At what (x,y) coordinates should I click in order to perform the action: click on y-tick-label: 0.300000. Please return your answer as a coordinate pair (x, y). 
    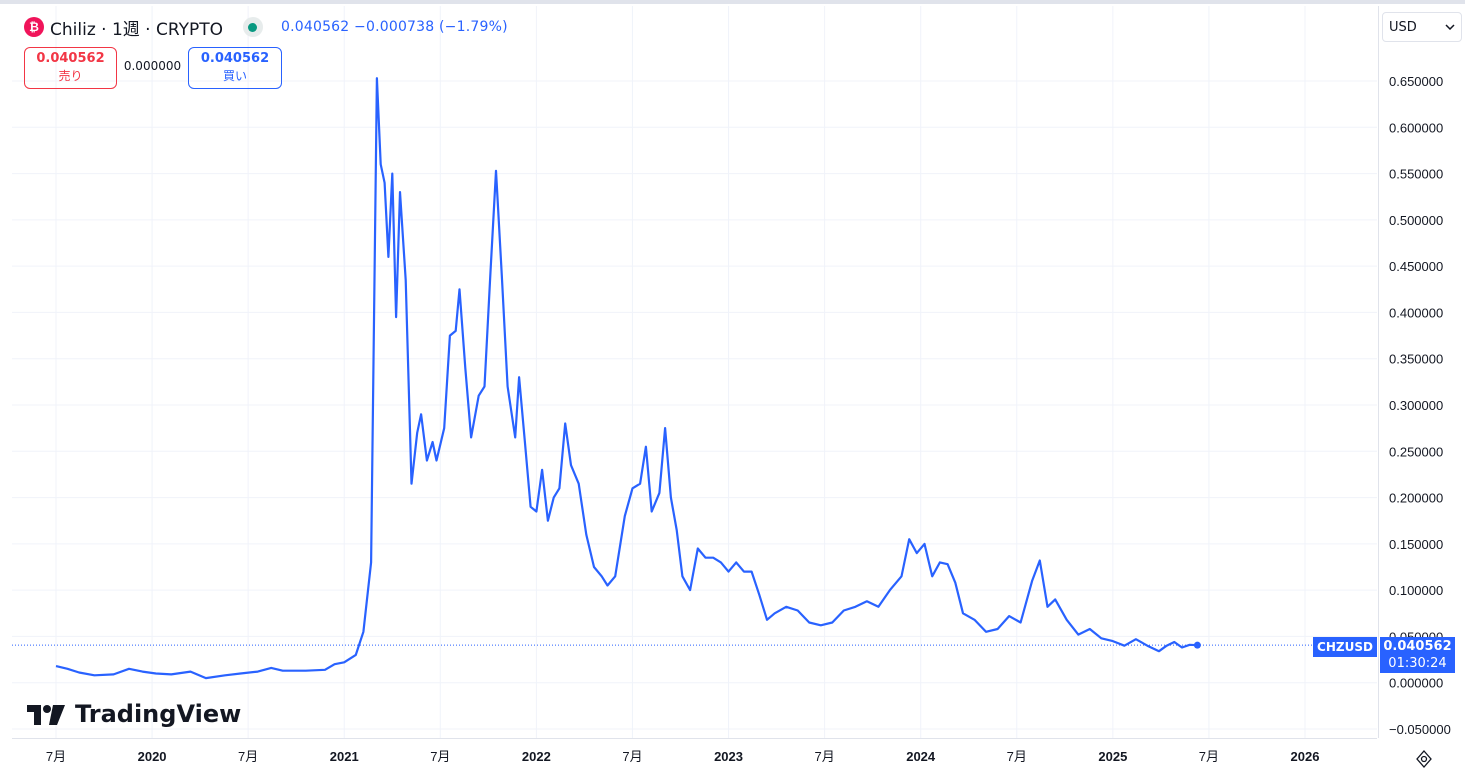
    Looking at the image, I should click on (1416, 405).